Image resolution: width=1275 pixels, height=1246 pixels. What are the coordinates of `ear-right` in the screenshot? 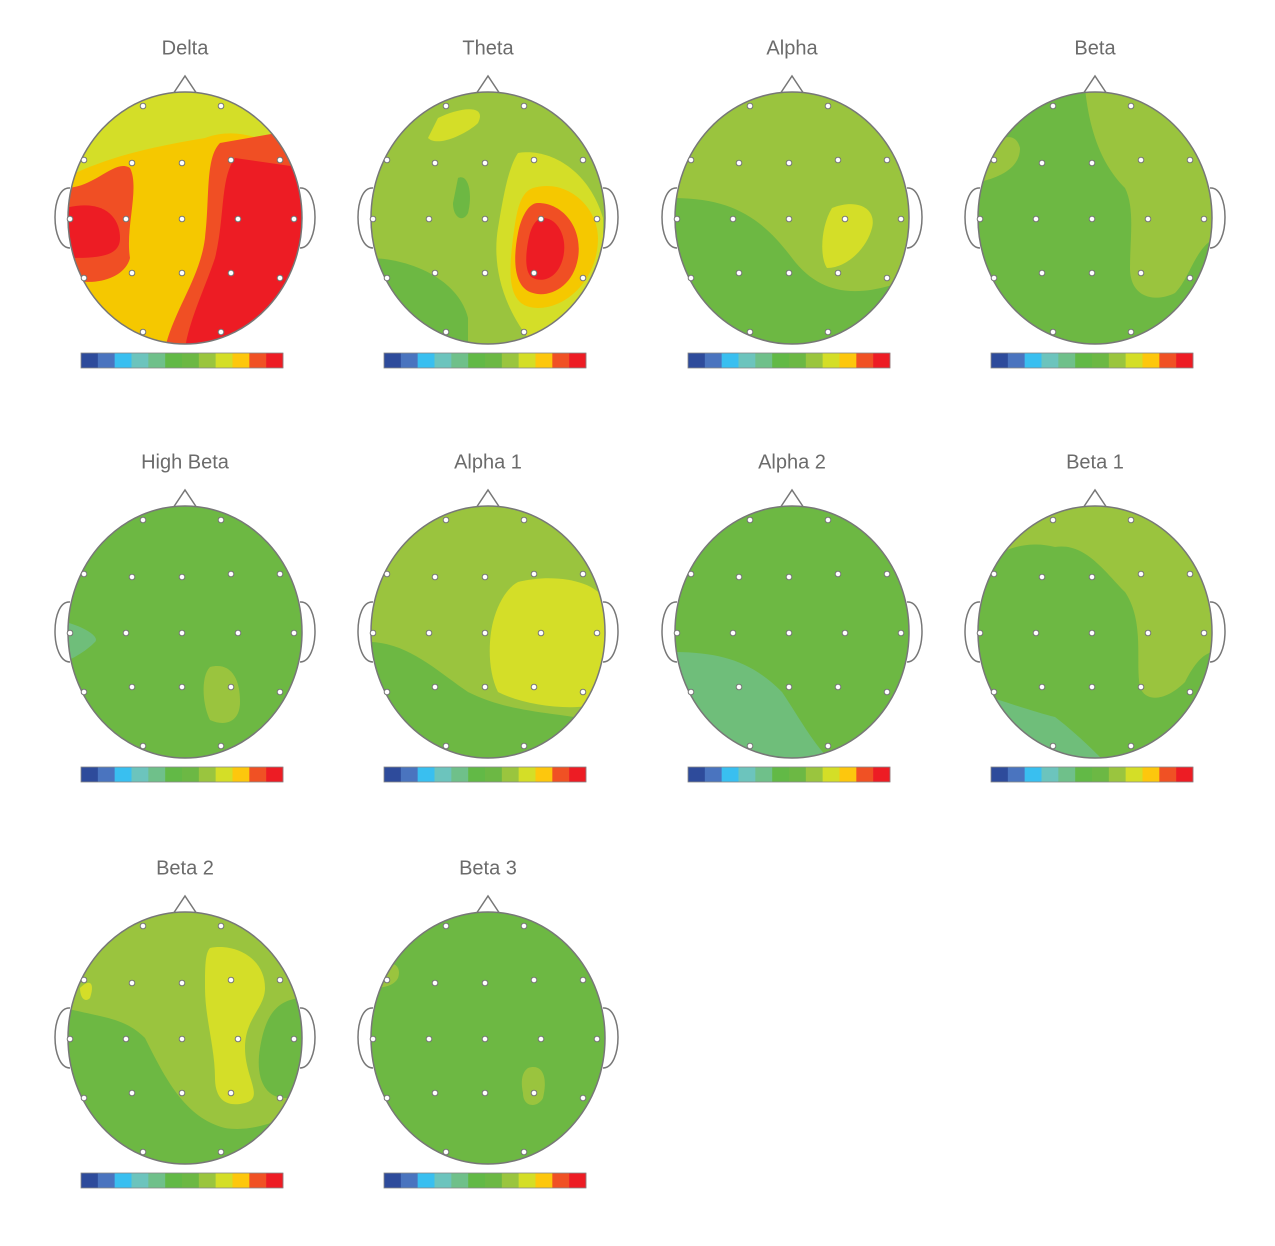 It's located at (610, 1038).